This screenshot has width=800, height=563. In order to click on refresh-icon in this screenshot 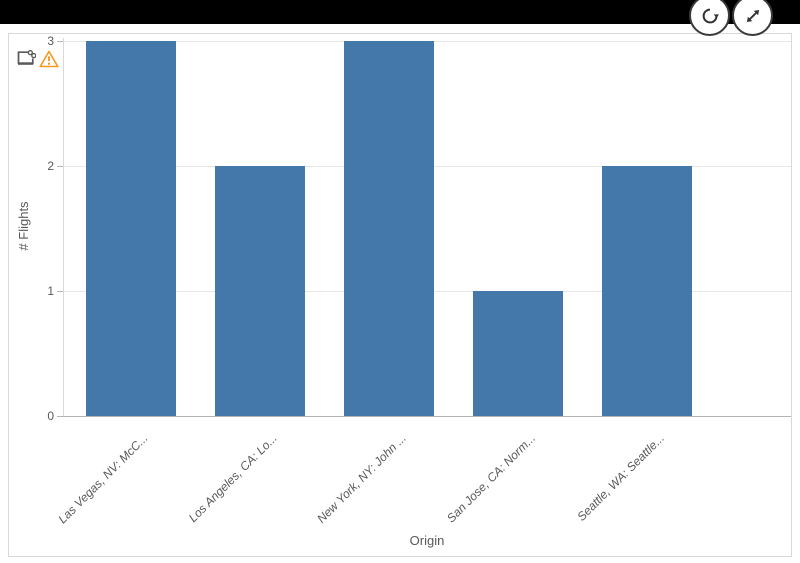, I will do `click(710, 15)`.